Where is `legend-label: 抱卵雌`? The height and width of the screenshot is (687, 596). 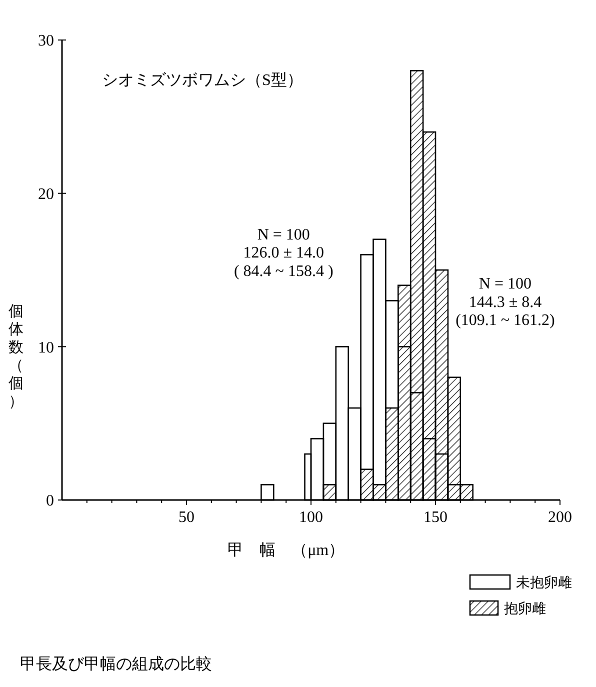
legend-label: 抱卵雌 is located at coordinates (525, 609).